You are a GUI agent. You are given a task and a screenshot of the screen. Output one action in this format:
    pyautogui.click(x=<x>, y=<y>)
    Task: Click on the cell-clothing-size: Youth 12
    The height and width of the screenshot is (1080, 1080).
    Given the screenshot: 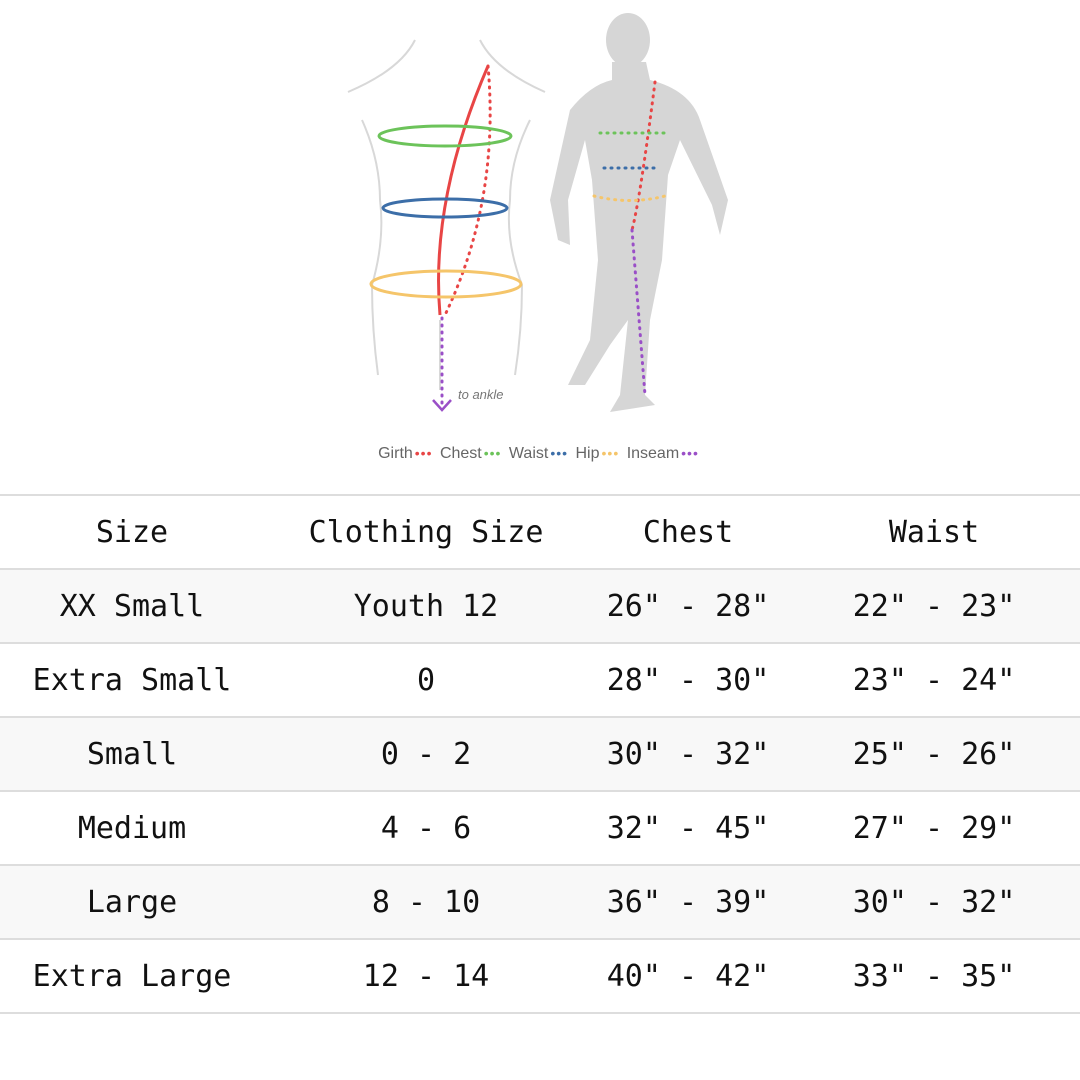 What is the action you would take?
    pyautogui.click(x=426, y=606)
    